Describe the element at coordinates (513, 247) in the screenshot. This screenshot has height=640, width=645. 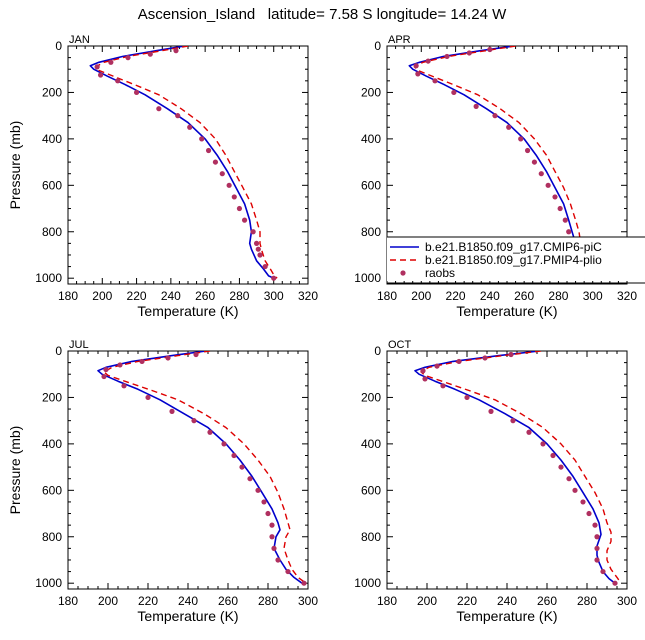
I see `legend-label: b.e21.B1850.f09_g17.CMIP6-piC` at that location.